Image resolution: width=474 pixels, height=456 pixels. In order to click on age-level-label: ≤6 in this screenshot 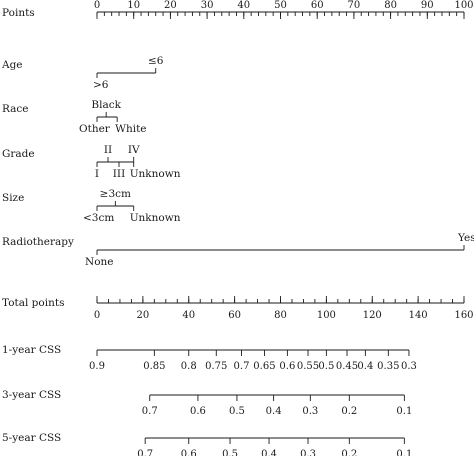, I will do `click(156, 61)`.